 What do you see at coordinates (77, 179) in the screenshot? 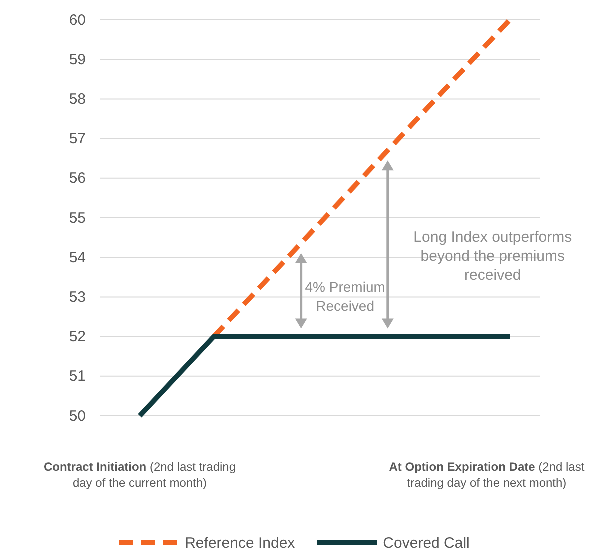
I see `y-tick-label: 56` at bounding box center [77, 179].